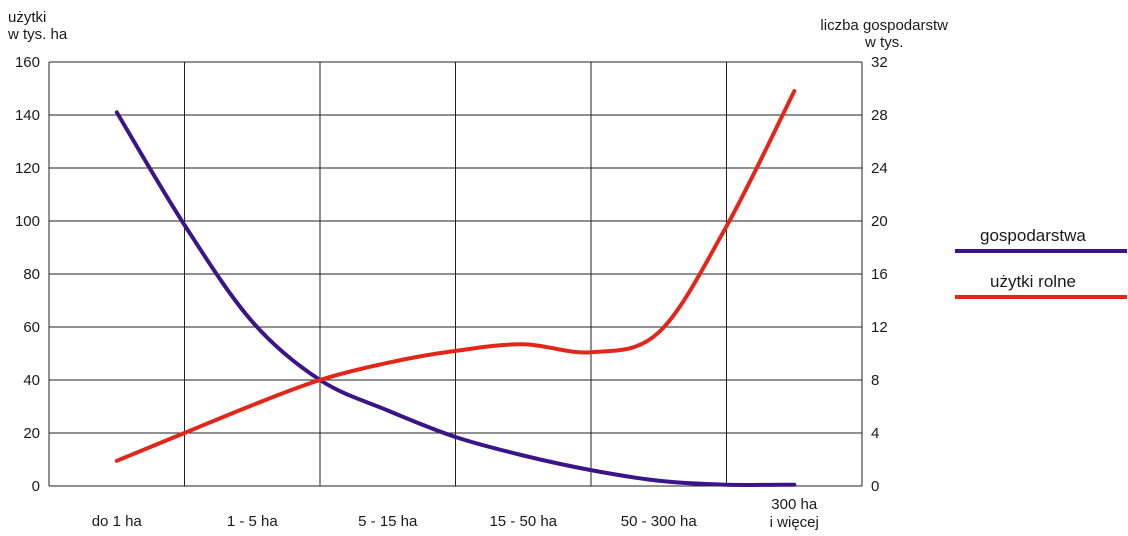 Image resolution: width=1128 pixels, height=536 pixels. What do you see at coordinates (38, 34) in the screenshot?
I see `left-axis-title-line-2: w tys. ha` at bounding box center [38, 34].